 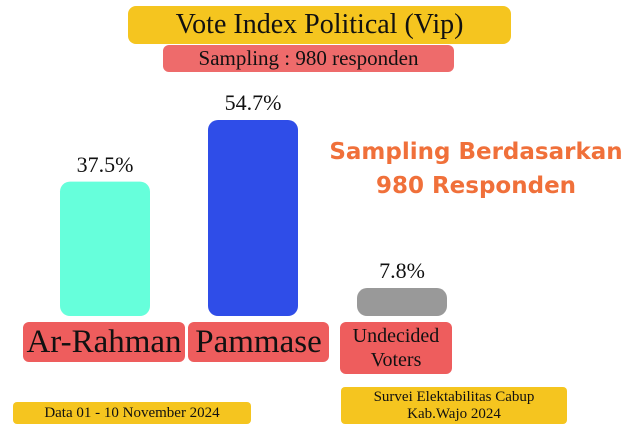 What do you see at coordinates (258, 342) in the screenshot?
I see `category-label-pammase: Pammase` at bounding box center [258, 342].